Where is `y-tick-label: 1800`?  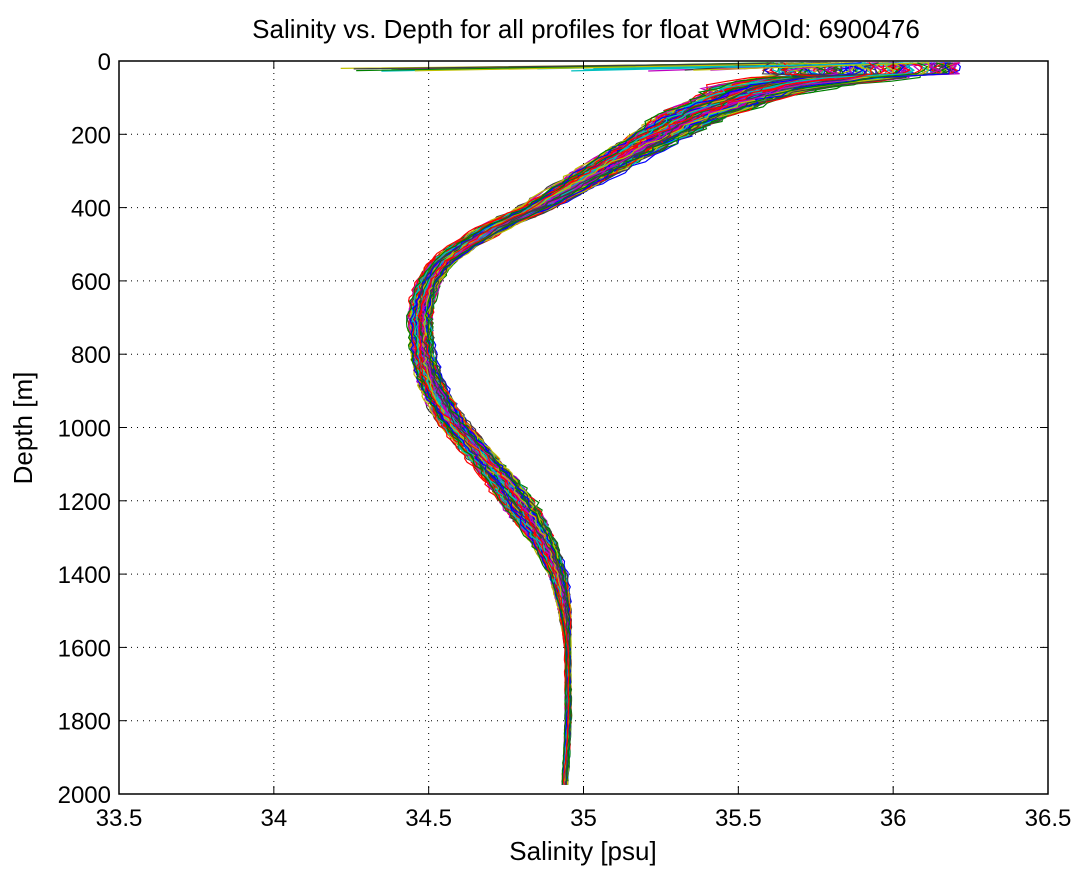 y-tick-label: 1800 is located at coordinates (84, 722).